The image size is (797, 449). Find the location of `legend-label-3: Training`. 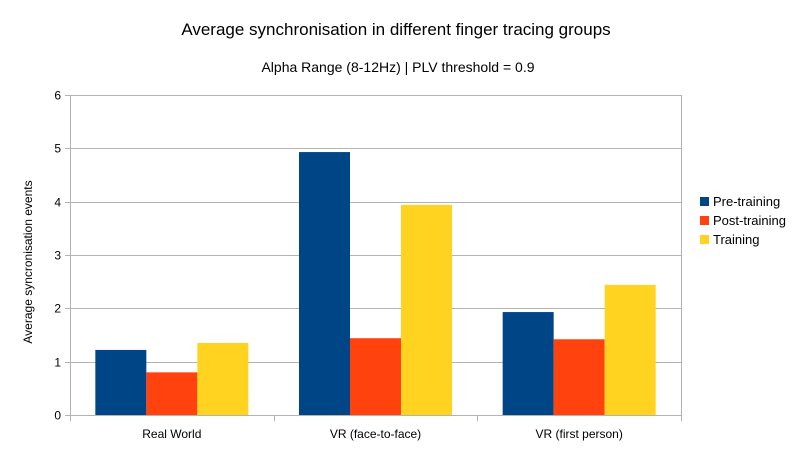

legend-label-3: Training is located at coordinates (736, 239).